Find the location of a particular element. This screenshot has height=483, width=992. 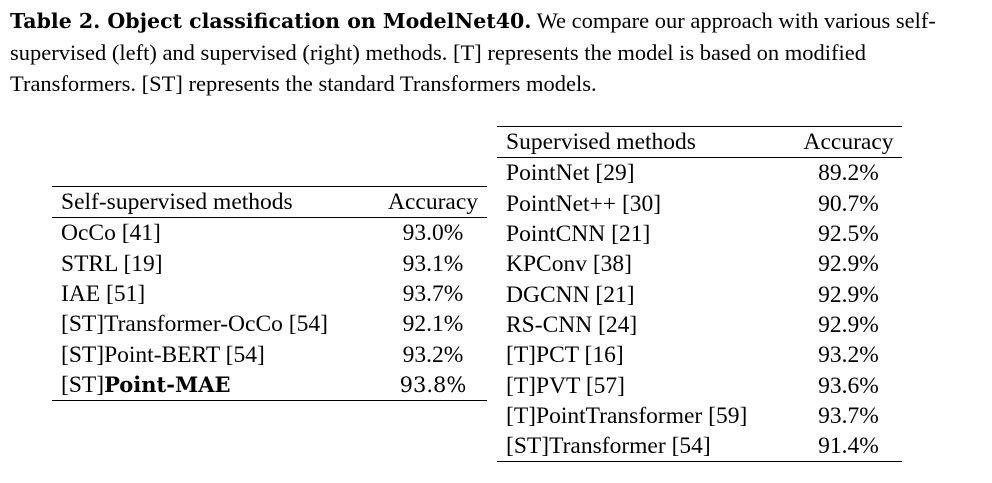

table-row-highlight: [ST]Point-MAE 93.8% is located at coordinates (269, 385).